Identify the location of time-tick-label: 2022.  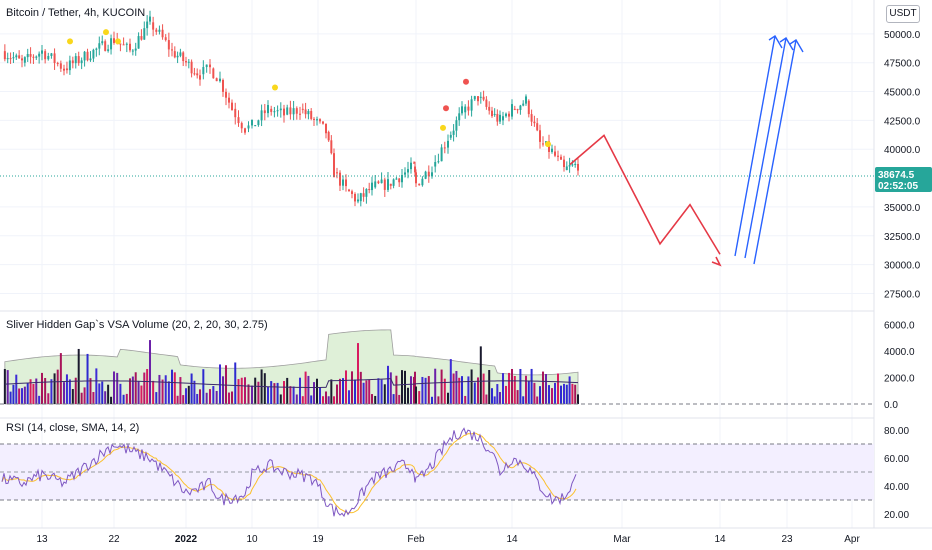
(186, 539).